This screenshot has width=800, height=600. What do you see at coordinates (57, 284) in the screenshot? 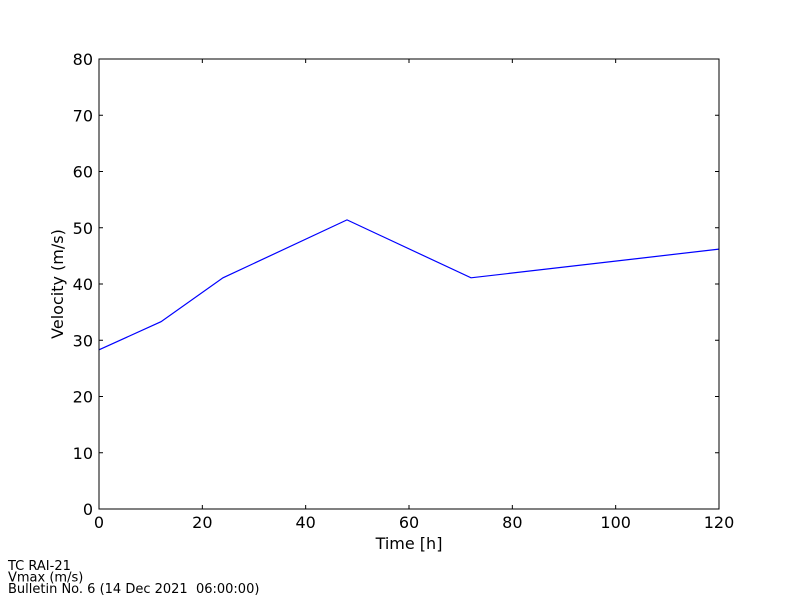
I see `y-axis-label: Velocity (m/s)` at bounding box center [57, 284].